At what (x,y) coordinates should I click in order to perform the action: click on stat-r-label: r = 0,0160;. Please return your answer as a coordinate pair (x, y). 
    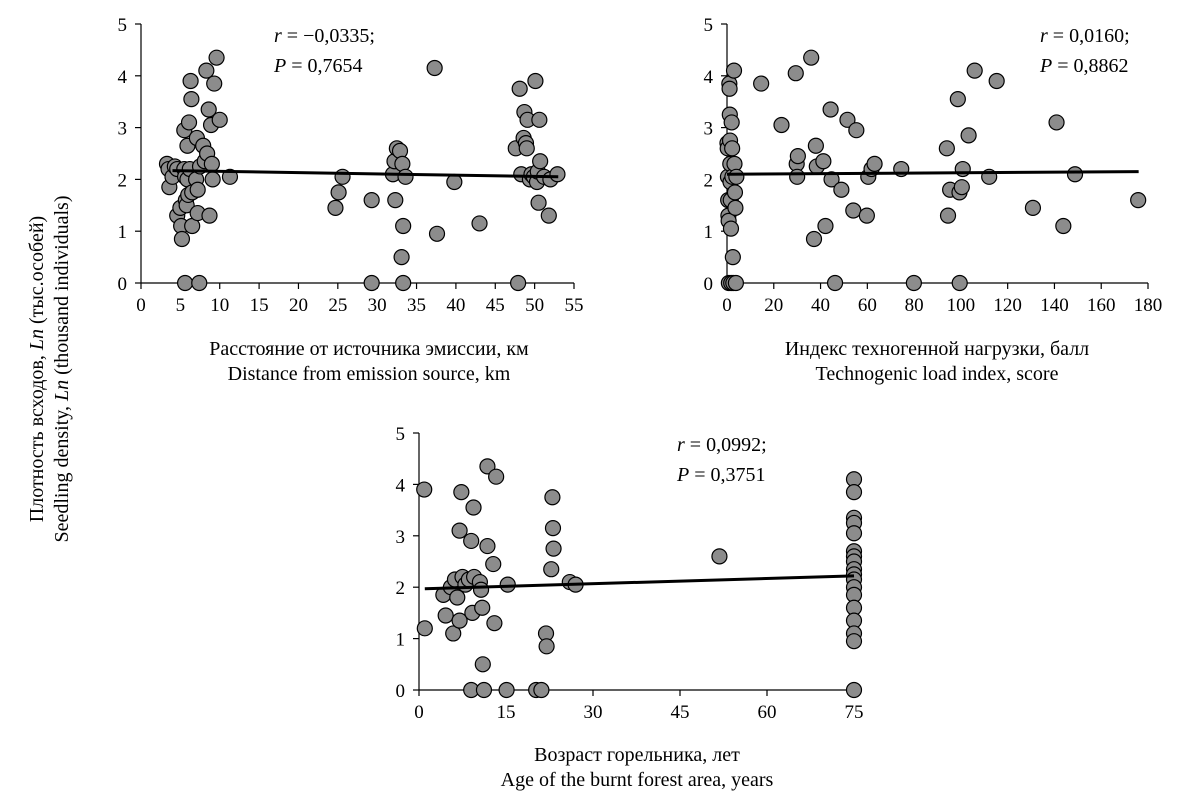
    Looking at the image, I should click on (1085, 36).